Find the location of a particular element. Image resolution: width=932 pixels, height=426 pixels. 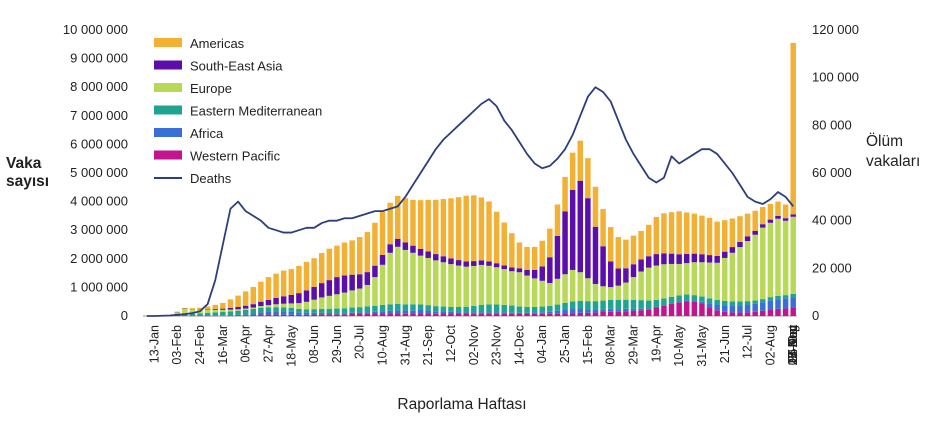

x-tick-label: 14-Dec is located at coordinates (519, 345).